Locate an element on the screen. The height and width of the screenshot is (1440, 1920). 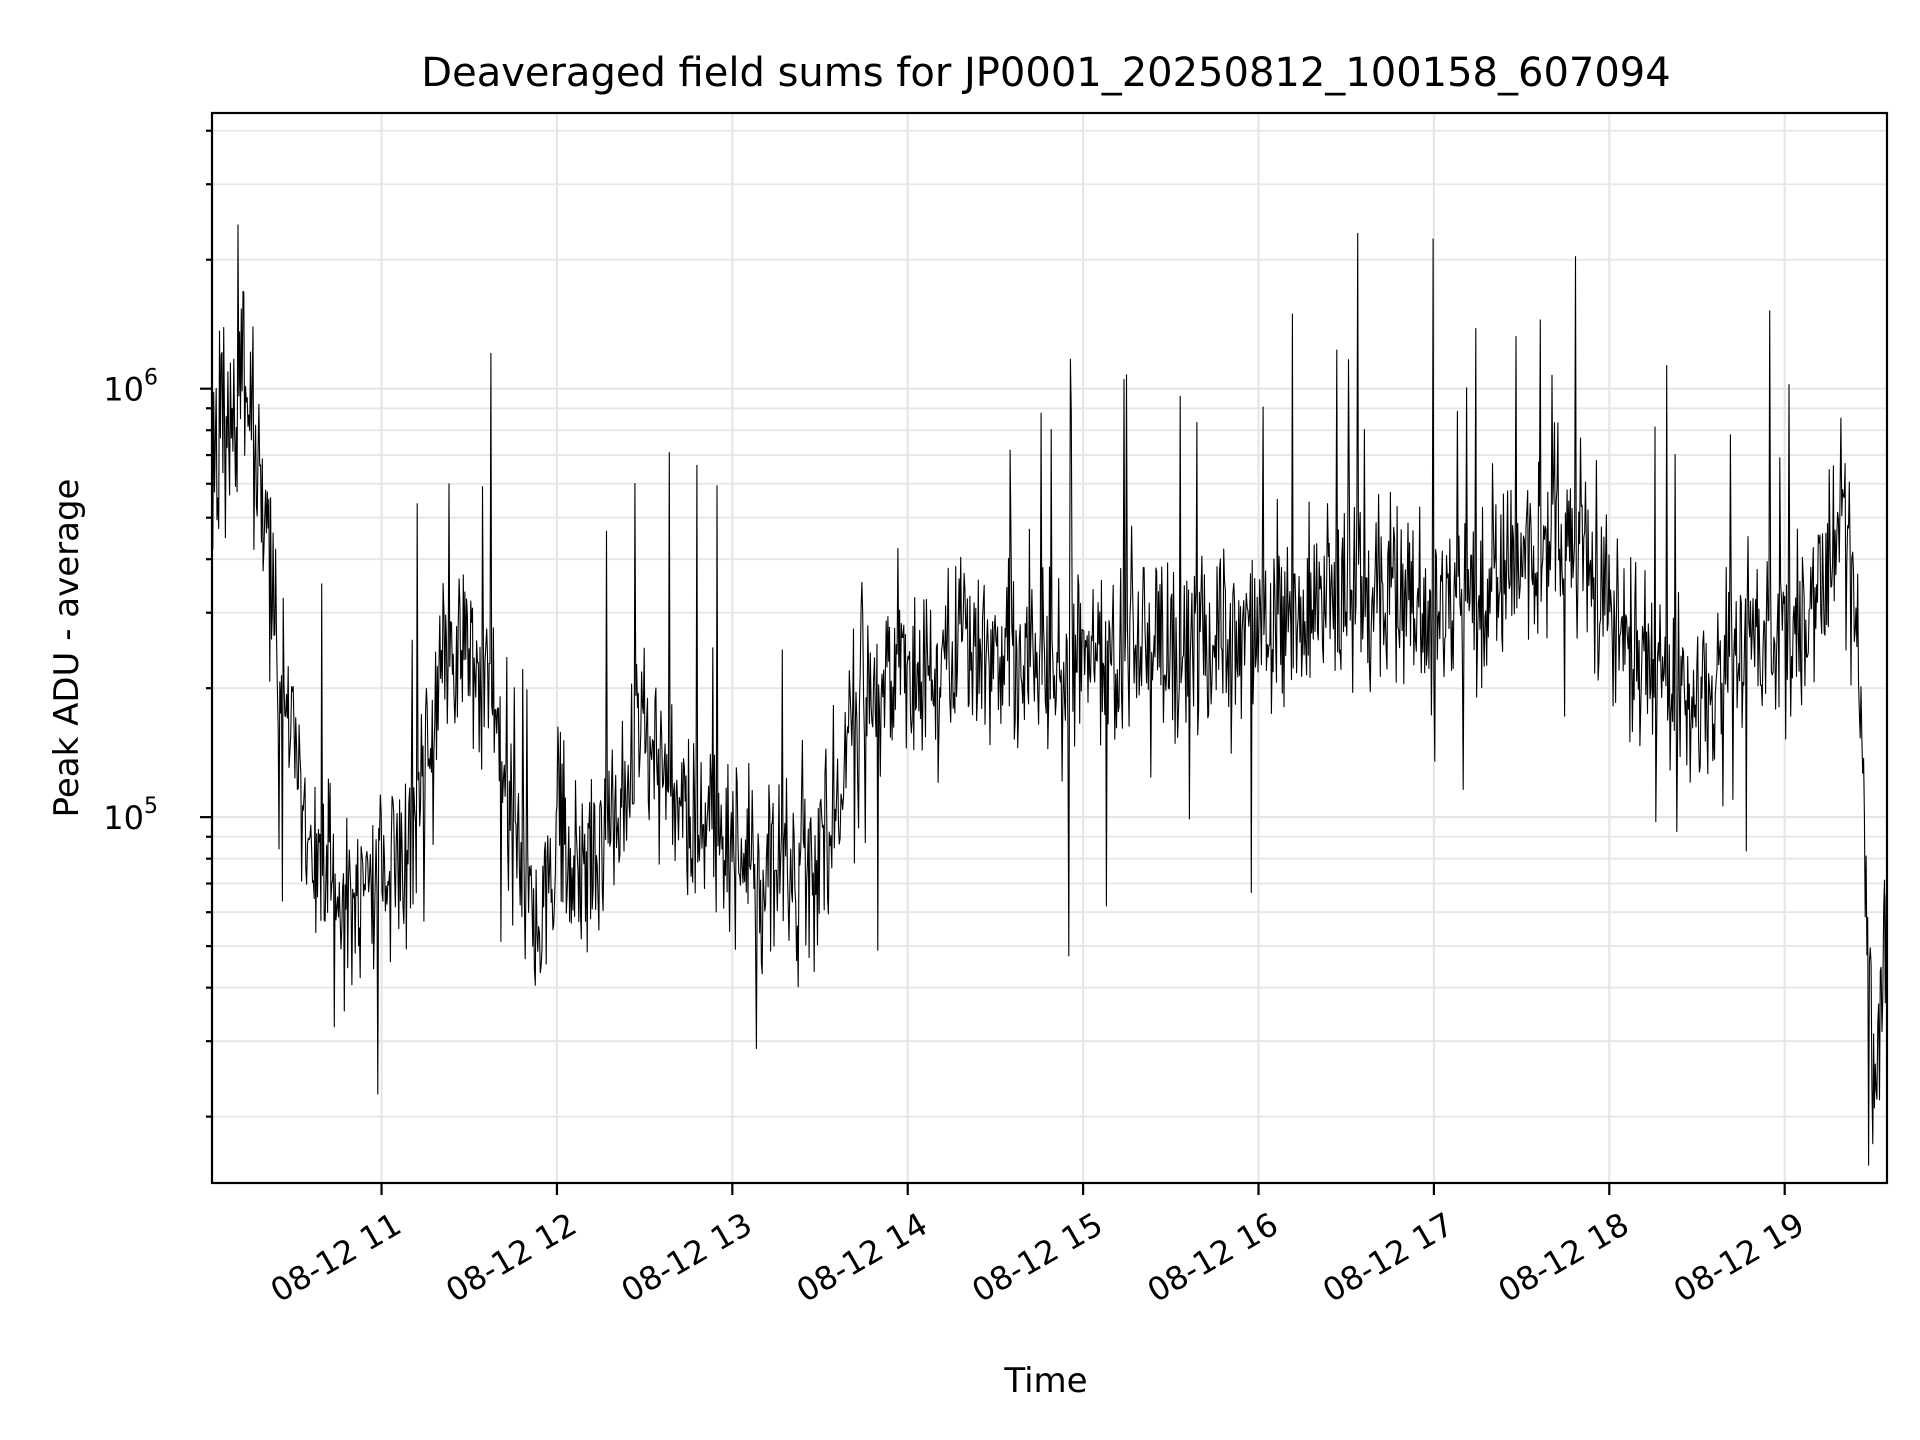
x-axis-label: Time is located at coordinates (1045, 1381).